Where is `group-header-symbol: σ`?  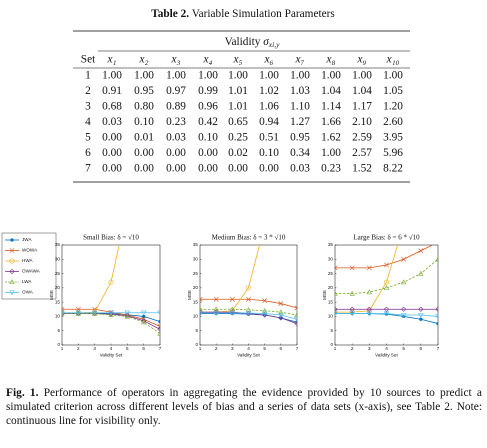
group-header-symbol: σ is located at coordinates (266, 42).